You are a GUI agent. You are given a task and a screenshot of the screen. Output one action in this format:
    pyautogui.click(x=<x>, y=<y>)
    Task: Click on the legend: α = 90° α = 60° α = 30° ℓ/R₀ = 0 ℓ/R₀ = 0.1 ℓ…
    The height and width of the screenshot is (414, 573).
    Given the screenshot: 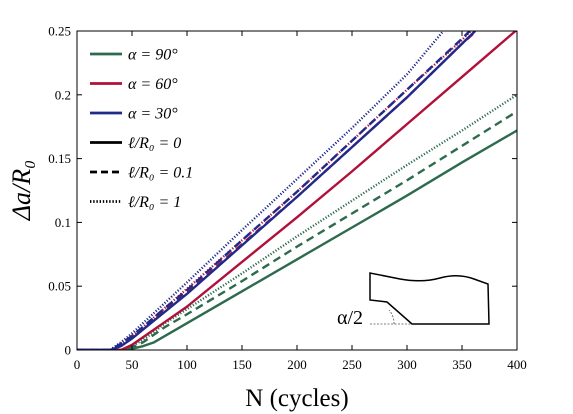 What is the action you would take?
    pyautogui.click(x=141, y=129)
    